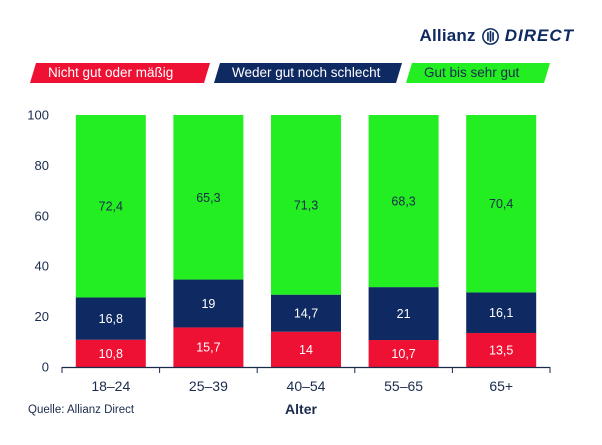 This screenshot has height=445, width=602. I want to click on legend-item-gut-bis-sehr-gut: Gut bis sehr gut, so click(478, 73).